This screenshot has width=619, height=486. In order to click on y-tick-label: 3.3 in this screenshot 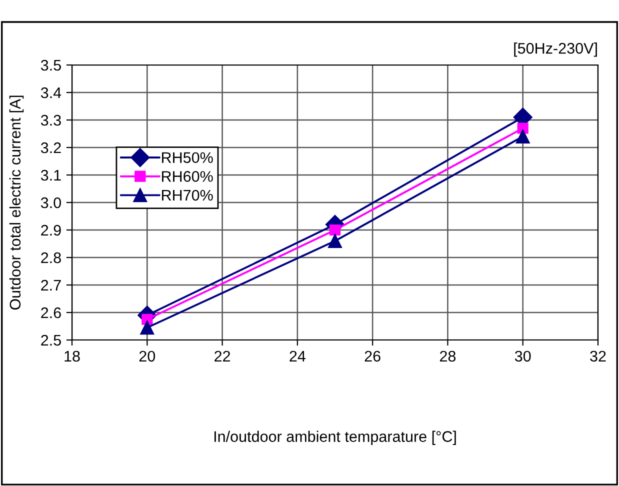, I will do `click(50, 120)`.